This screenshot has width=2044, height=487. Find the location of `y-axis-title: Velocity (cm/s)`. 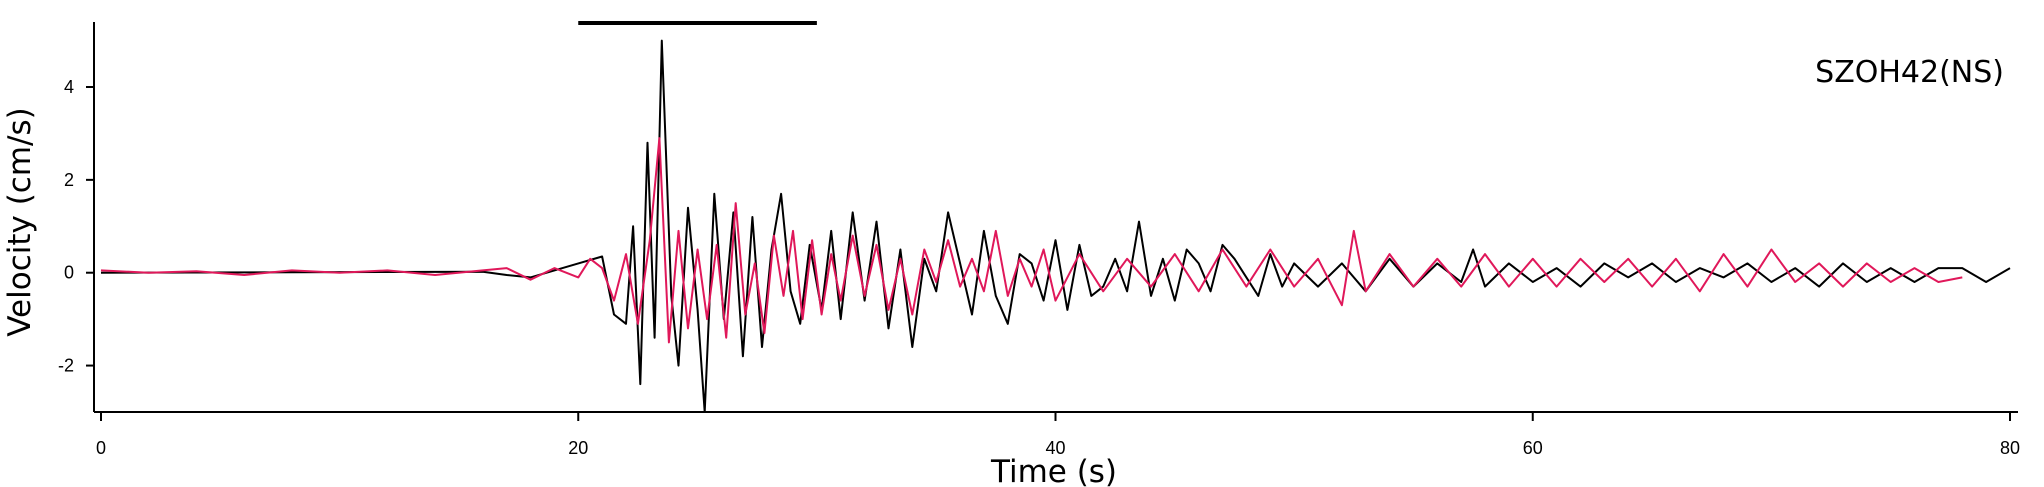

y-axis-title: Velocity (cm/s) is located at coordinates (20, 222).